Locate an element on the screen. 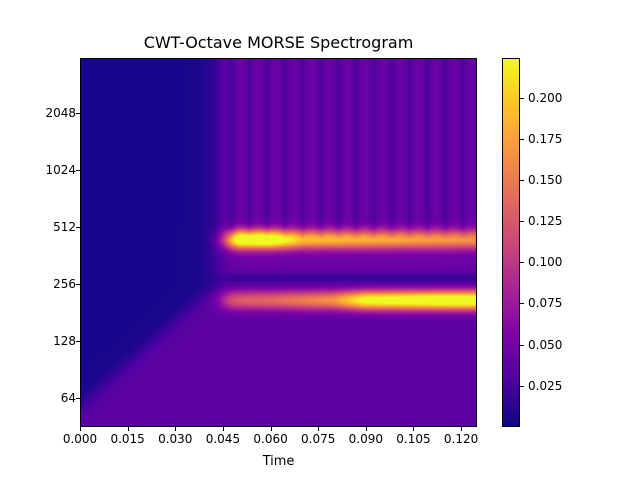  y-tick-label: 64 is located at coordinates (68, 398).